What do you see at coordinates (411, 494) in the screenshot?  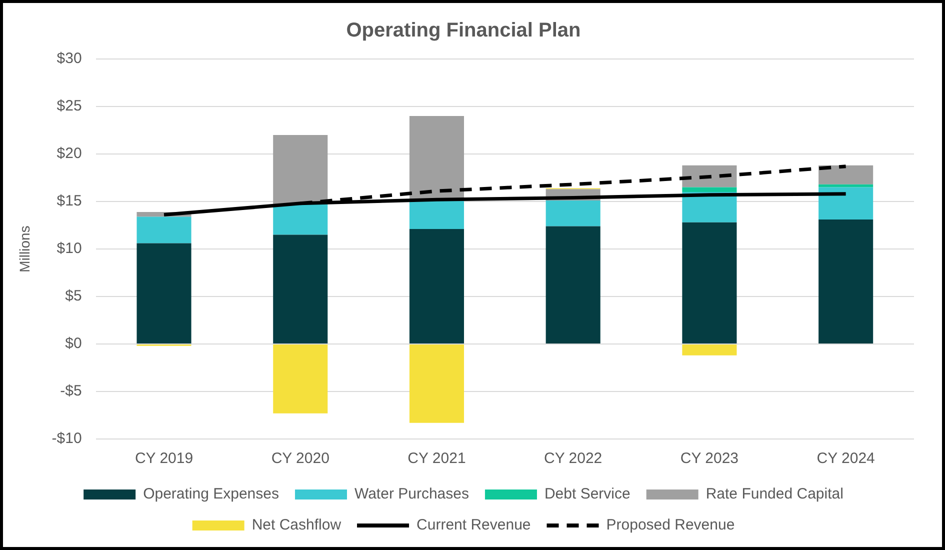 I see `legend-label: Water Purchases` at bounding box center [411, 494].